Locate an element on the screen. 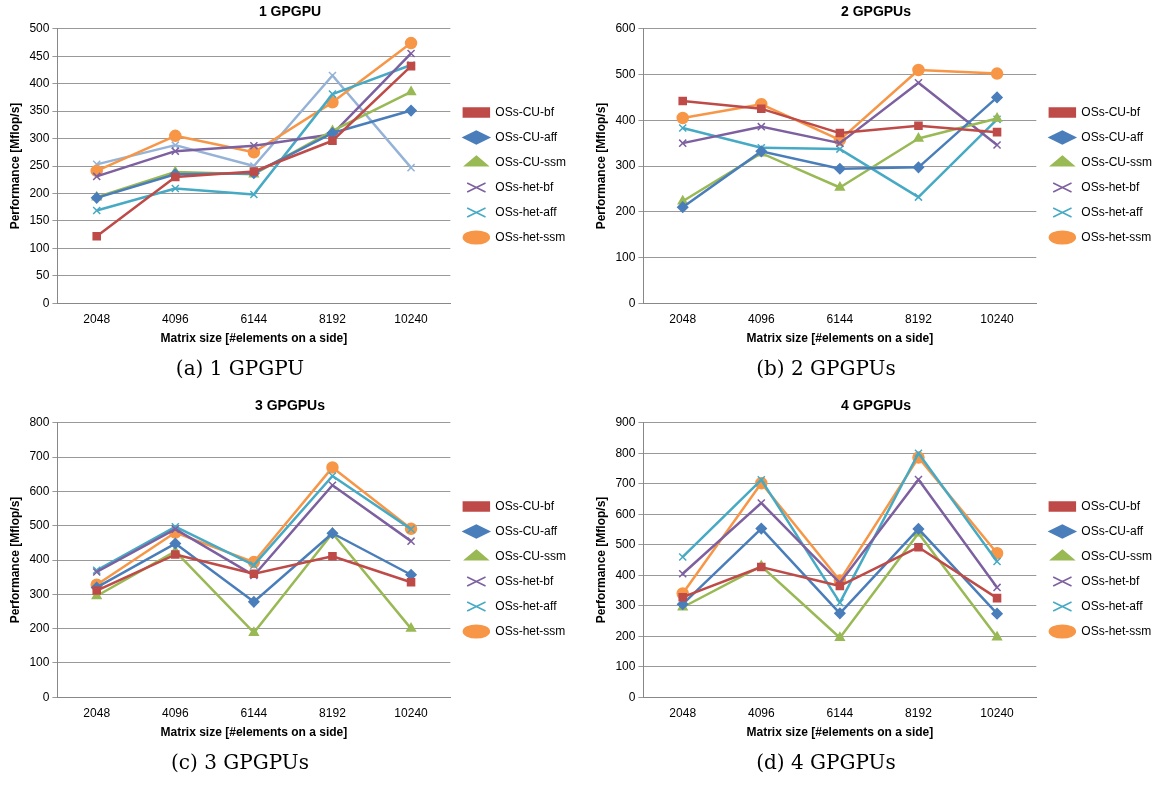 This screenshot has height=789, width=1173. y-tick-label: 900 is located at coordinates (625, 422).